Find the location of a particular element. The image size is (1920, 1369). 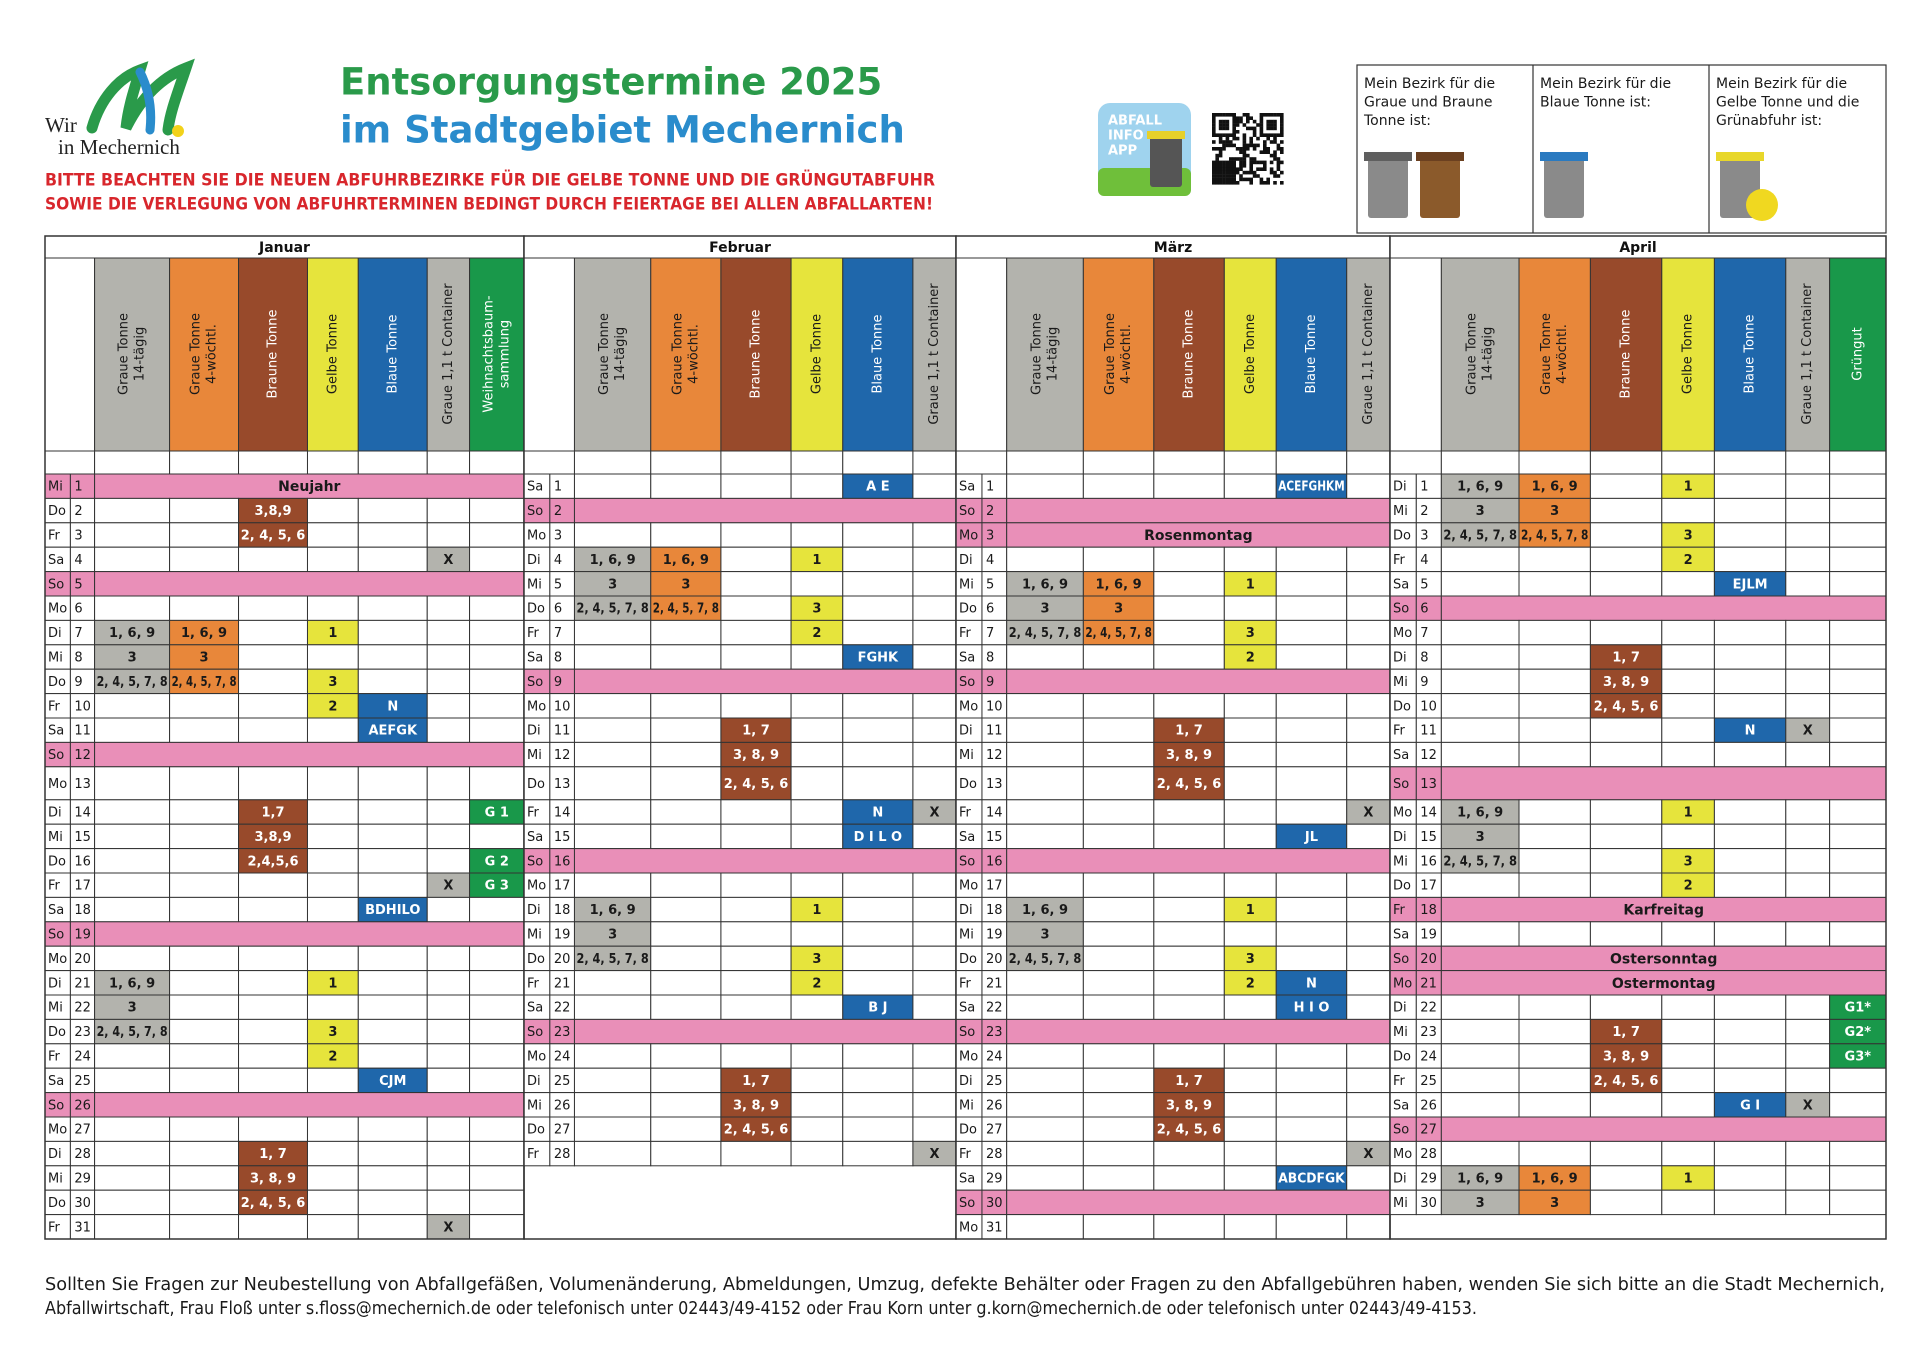

cell-text: 2, 4, 5, 7, 8 is located at coordinates (132, 682).